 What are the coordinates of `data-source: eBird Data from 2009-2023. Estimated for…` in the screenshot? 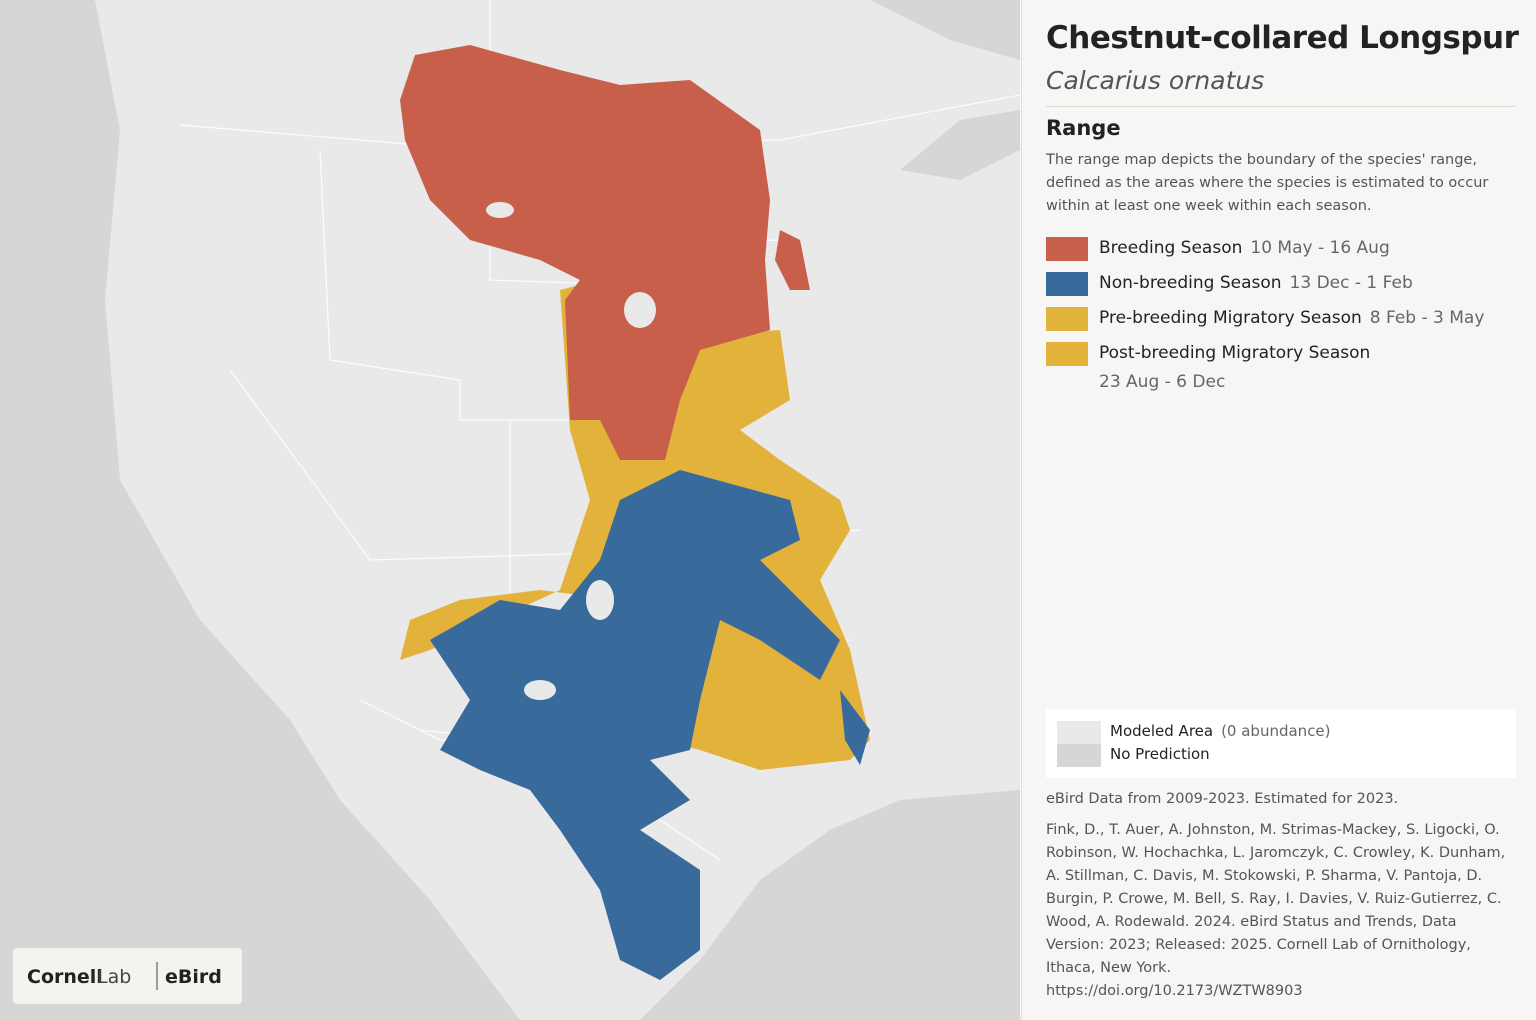 It's located at (1222, 799).